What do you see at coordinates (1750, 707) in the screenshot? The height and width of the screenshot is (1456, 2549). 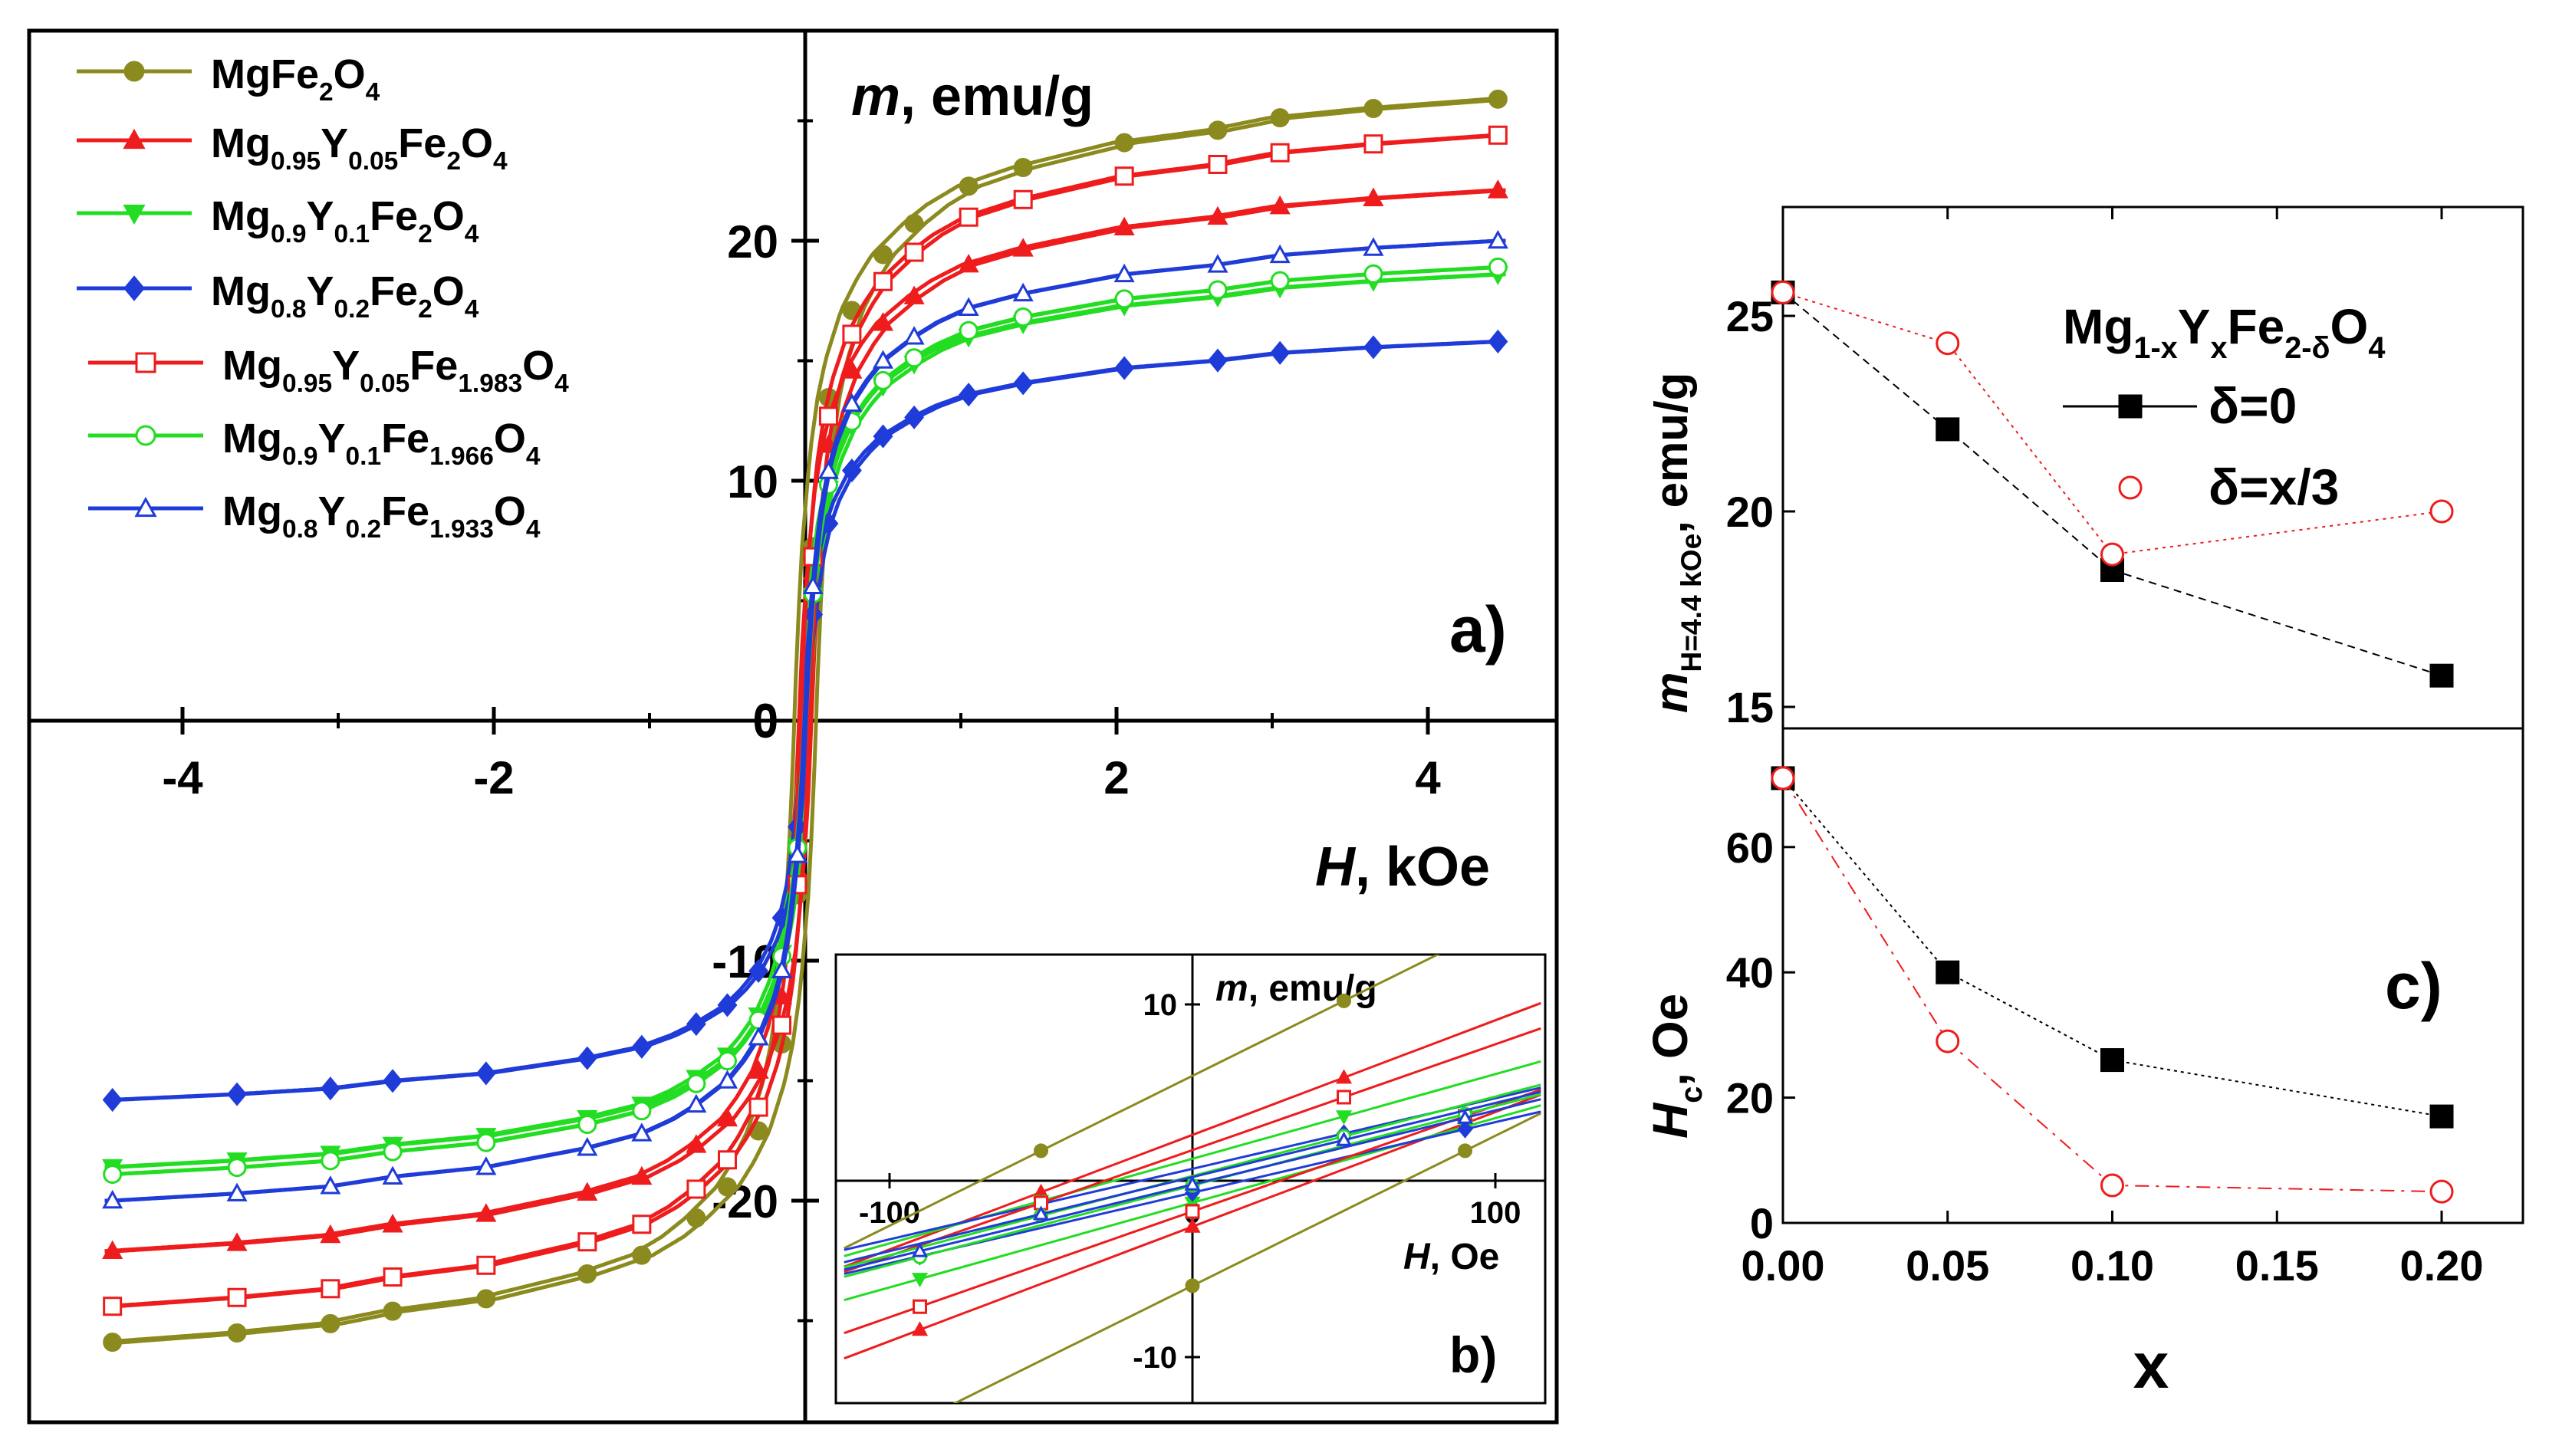 I see `c-top-y-tick-label: 15` at bounding box center [1750, 707].